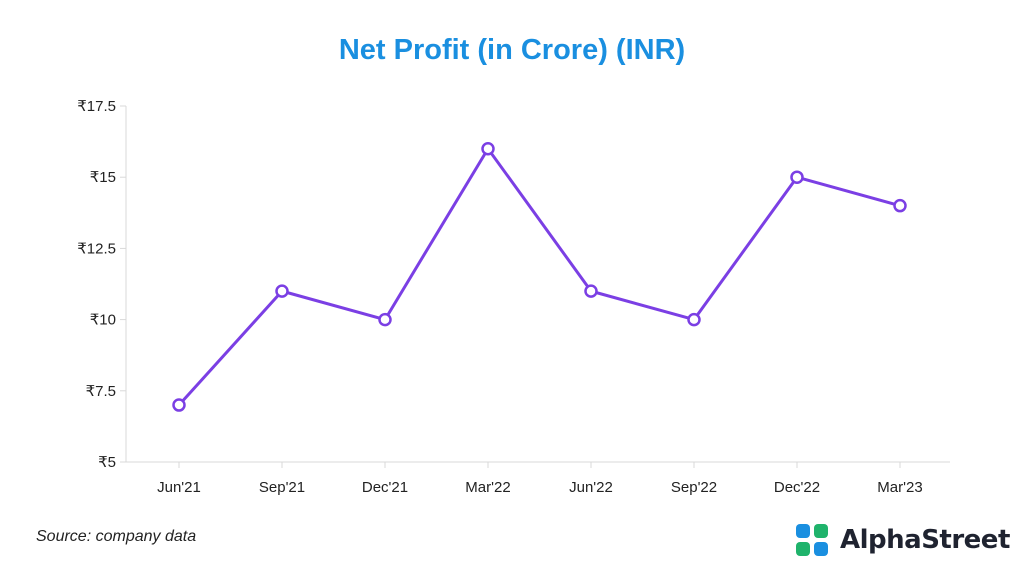 This screenshot has width=1024, height=585. What do you see at coordinates (512, 50) in the screenshot?
I see `chart-title: Net Profit (in Crore) (INR)` at bounding box center [512, 50].